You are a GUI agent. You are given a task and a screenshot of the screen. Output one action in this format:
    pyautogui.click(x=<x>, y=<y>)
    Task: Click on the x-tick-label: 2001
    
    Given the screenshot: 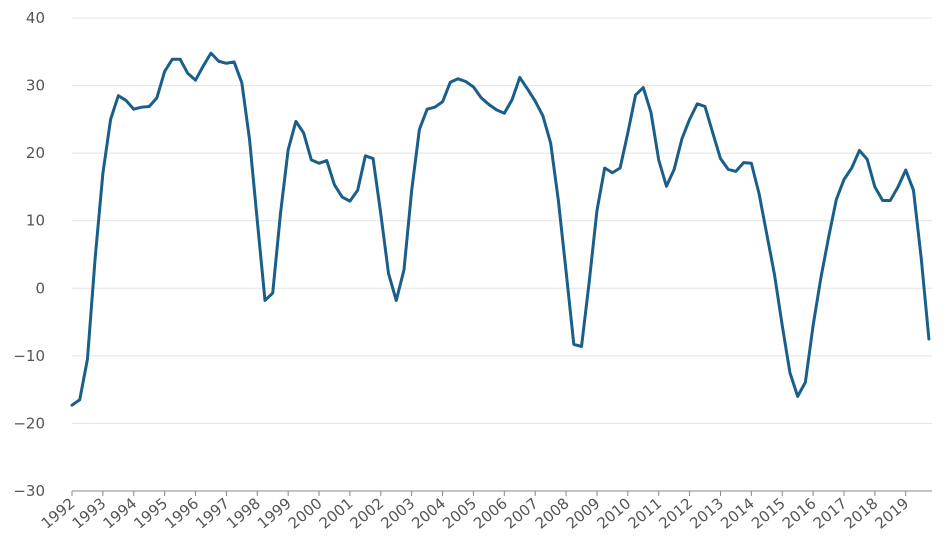 What is the action you would take?
    pyautogui.click(x=336, y=513)
    